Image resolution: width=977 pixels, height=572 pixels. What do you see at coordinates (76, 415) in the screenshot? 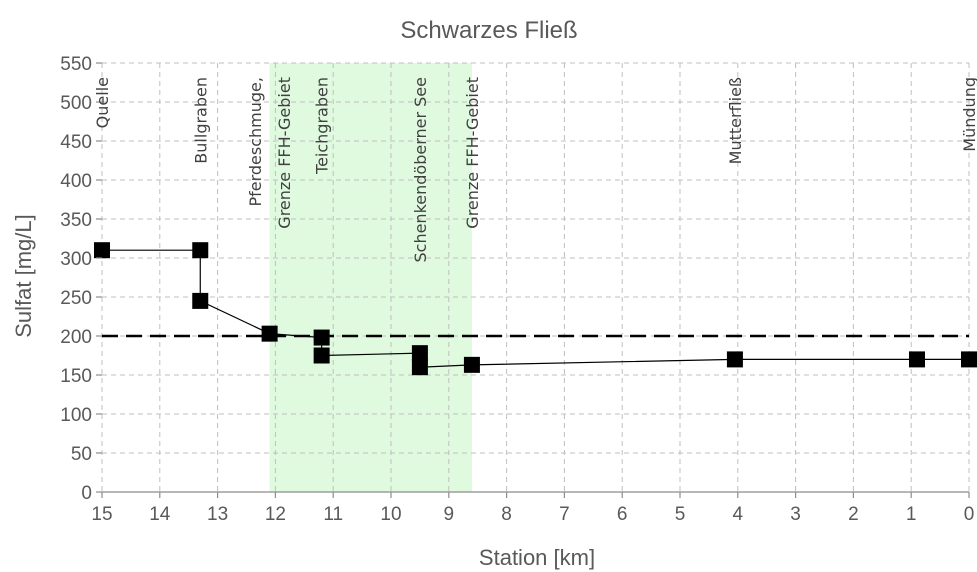
I see `y-tick-label: 100` at bounding box center [76, 415].